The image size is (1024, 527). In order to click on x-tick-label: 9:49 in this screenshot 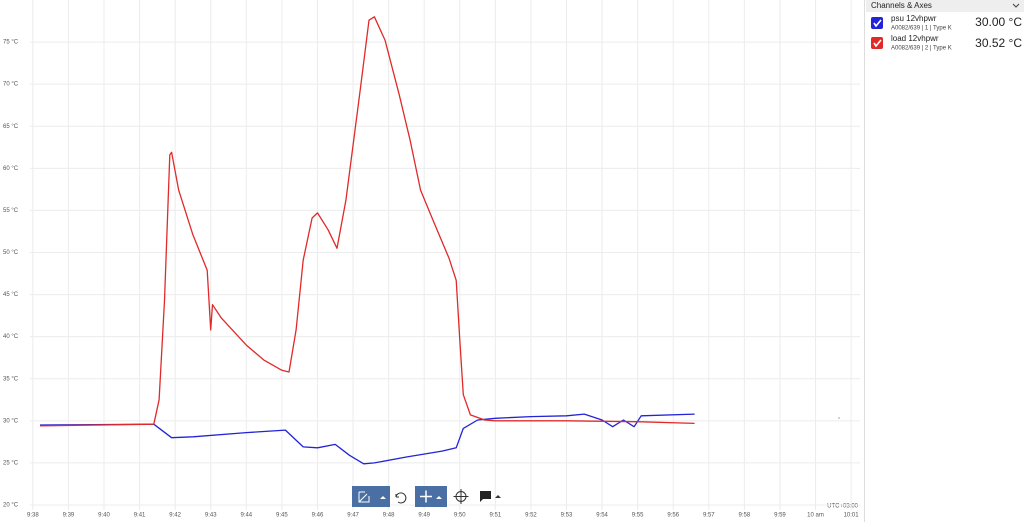, I will do `click(424, 516)`.